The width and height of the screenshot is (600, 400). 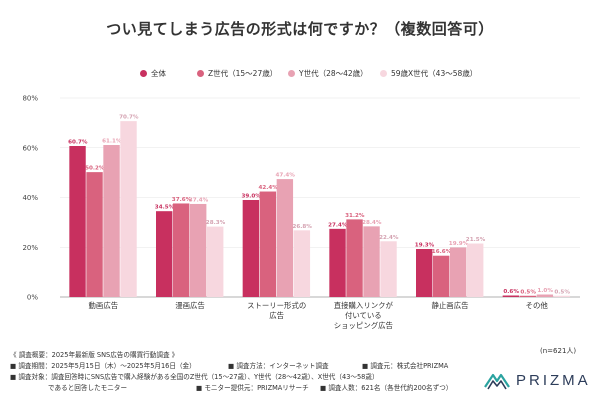 What do you see at coordinates (389, 238) in the screenshot?
I see `data-label: 22.4%` at bounding box center [389, 238].